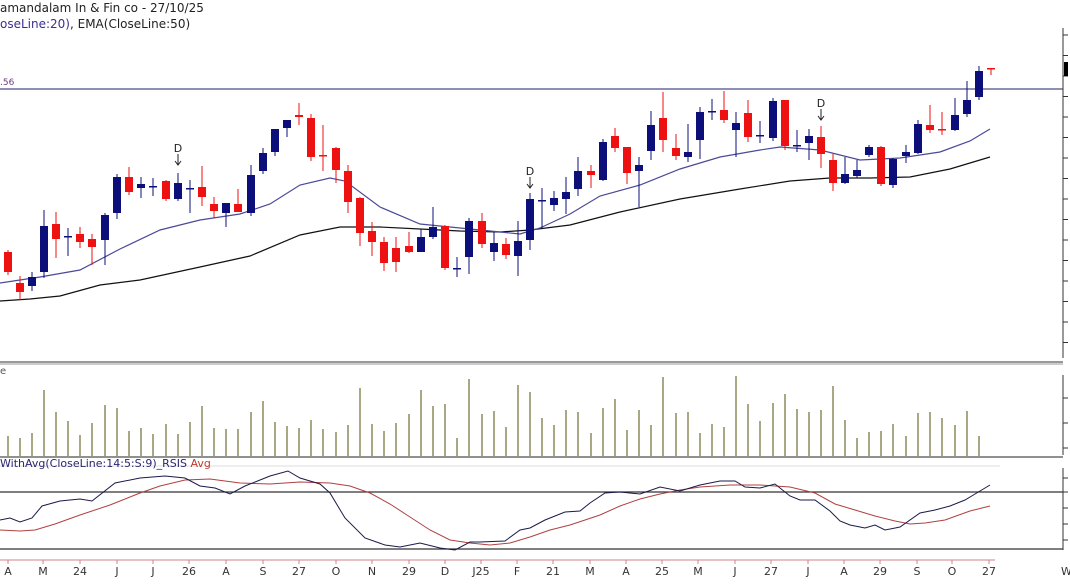 This screenshot has width=1070, height=584. What do you see at coordinates (590, 571) in the screenshot?
I see `x-axis-label: M` at bounding box center [590, 571].